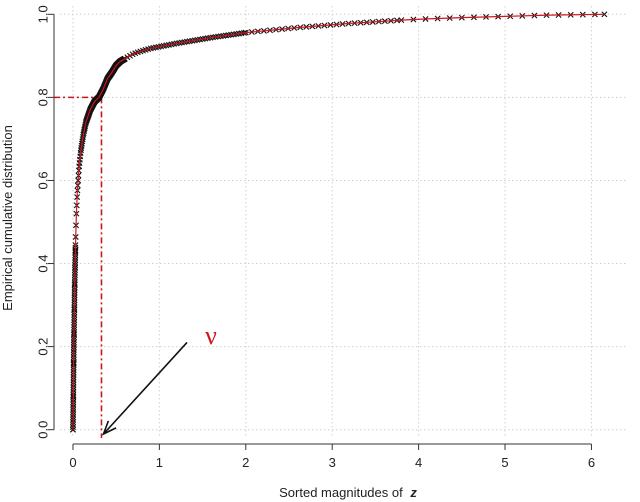 Image resolution: width=640 pixels, height=502 pixels. I want to click on x-axis-label-var: z, so click(413, 492).